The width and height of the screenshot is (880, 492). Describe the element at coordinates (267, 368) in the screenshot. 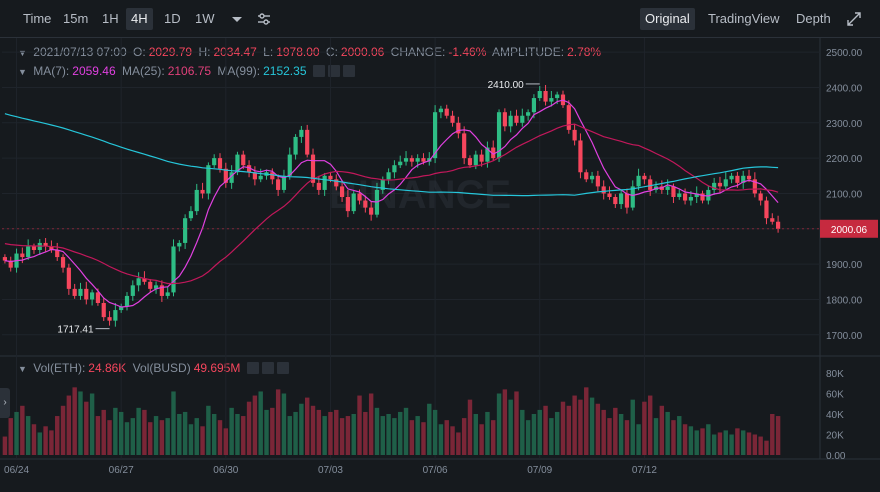

I see `hide-icon` at that location.